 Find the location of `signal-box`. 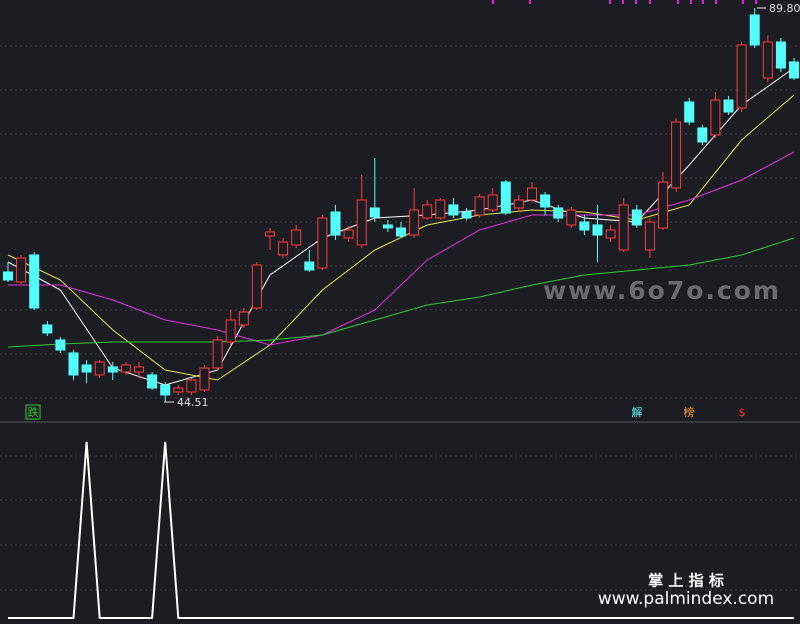

signal-box is located at coordinates (33, 412).